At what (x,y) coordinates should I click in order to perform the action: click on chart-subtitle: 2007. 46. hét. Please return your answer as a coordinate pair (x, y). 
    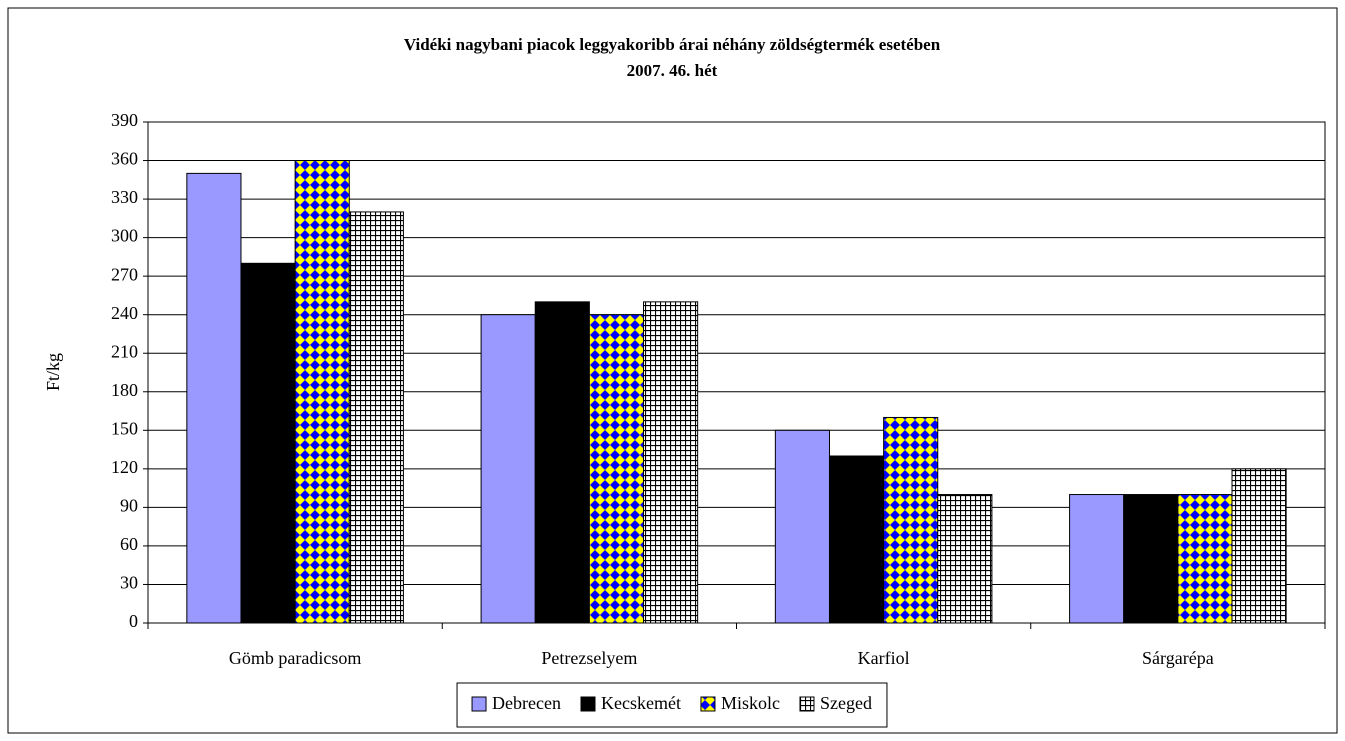
    Looking at the image, I should click on (672, 70).